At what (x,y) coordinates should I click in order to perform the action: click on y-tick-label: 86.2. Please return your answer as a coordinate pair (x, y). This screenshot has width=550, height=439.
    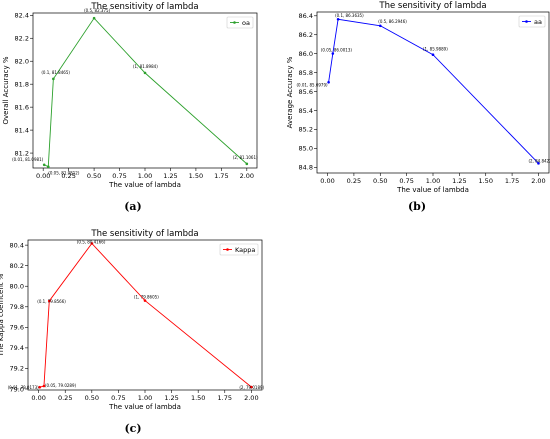
    Looking at the image, I should click on (306, 35).